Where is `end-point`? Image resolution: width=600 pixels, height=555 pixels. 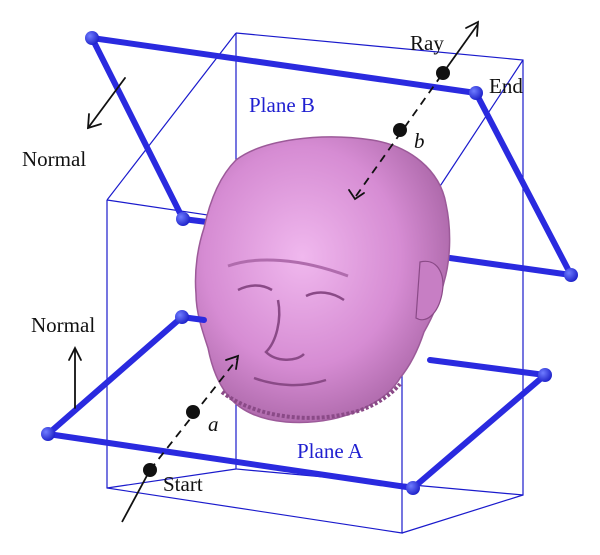 end-point is located at coordinates (443, 73).